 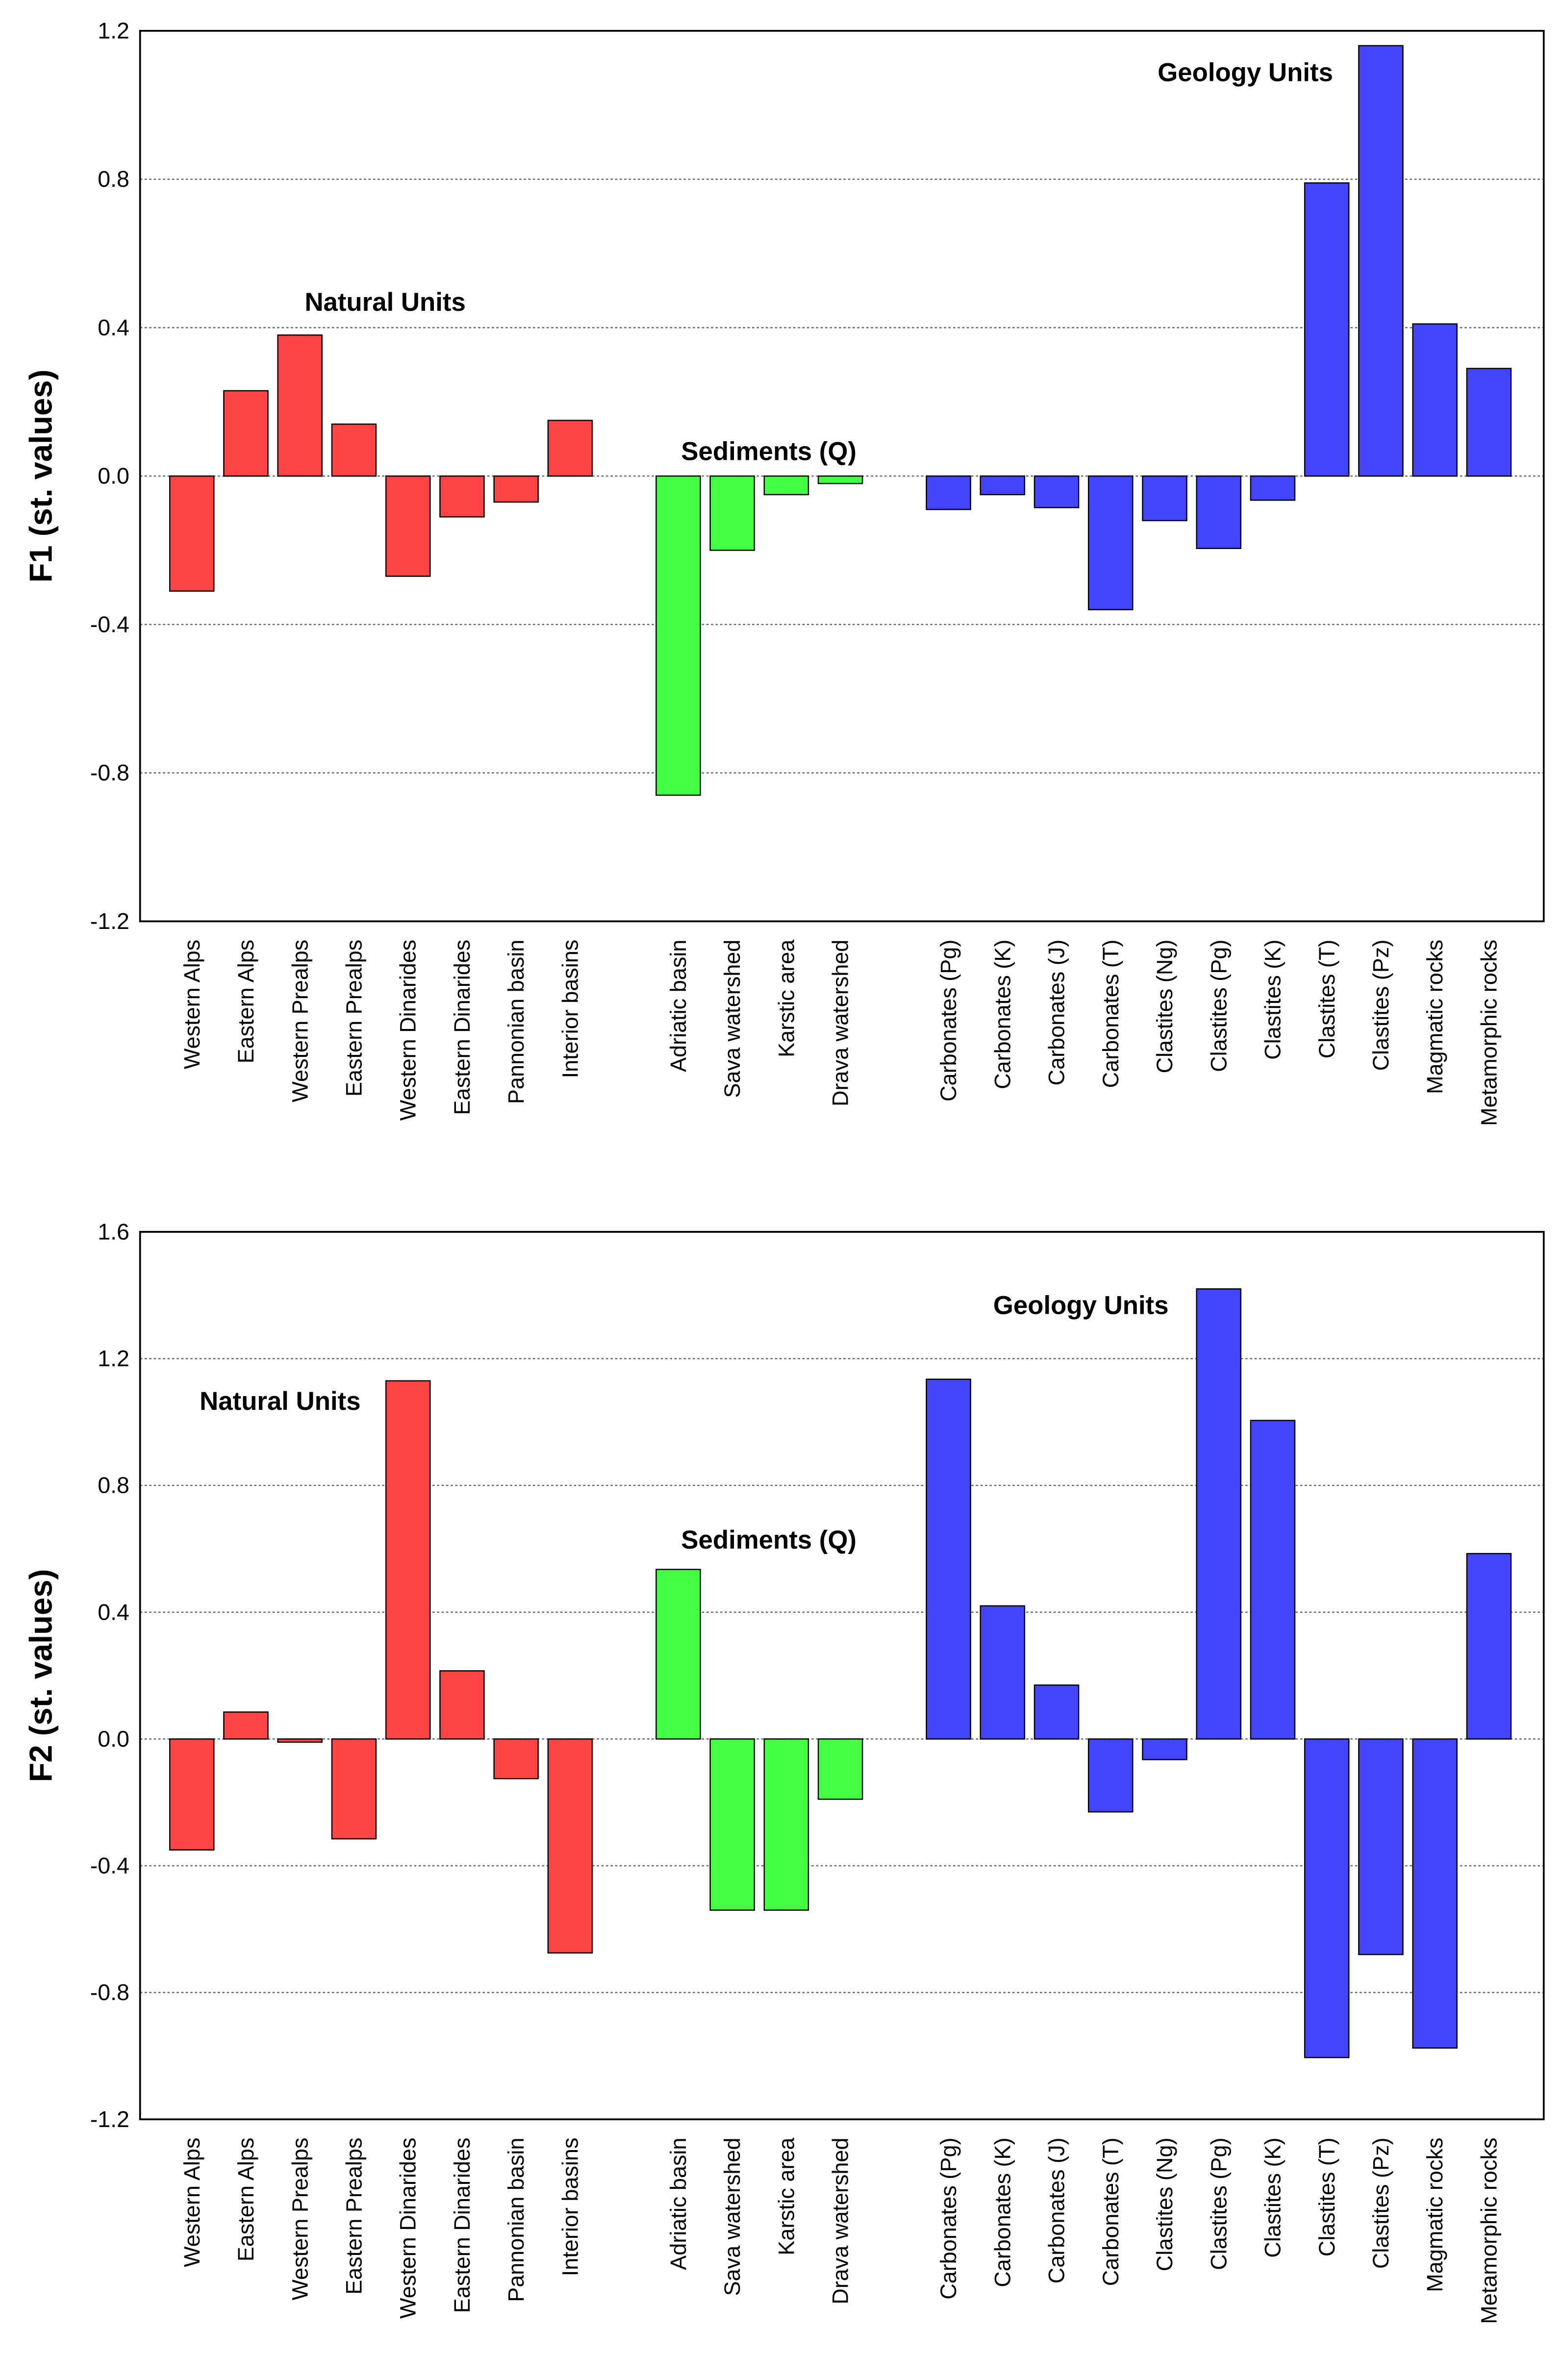 I want to click on y-tick-label: 1.2, so click(x=113, y=1358).